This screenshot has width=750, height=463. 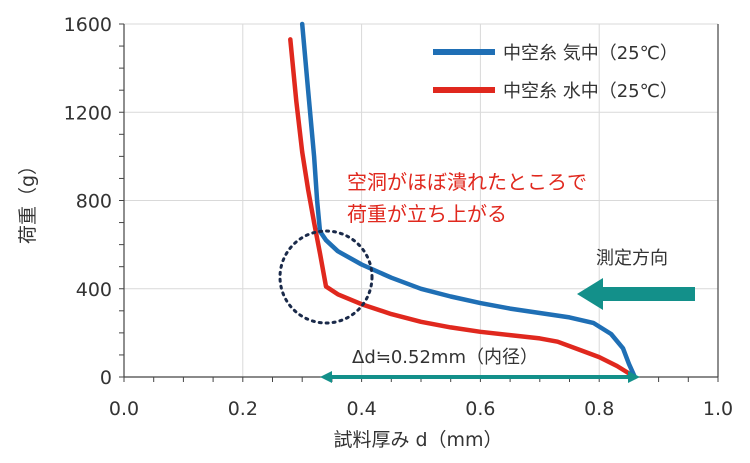 I want to click on direction-arrow, so click(x=636, y=294).